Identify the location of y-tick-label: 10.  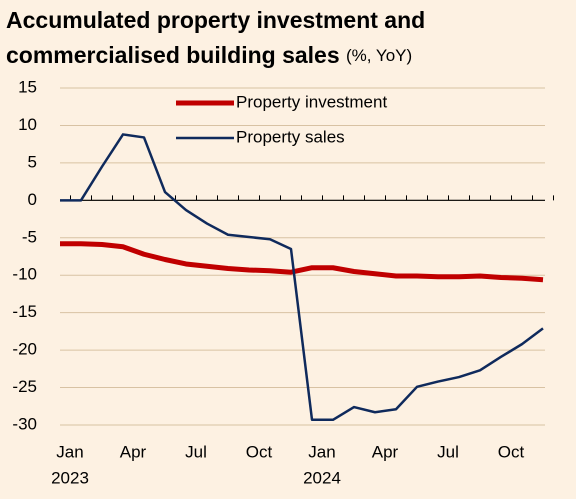
(27, 124).